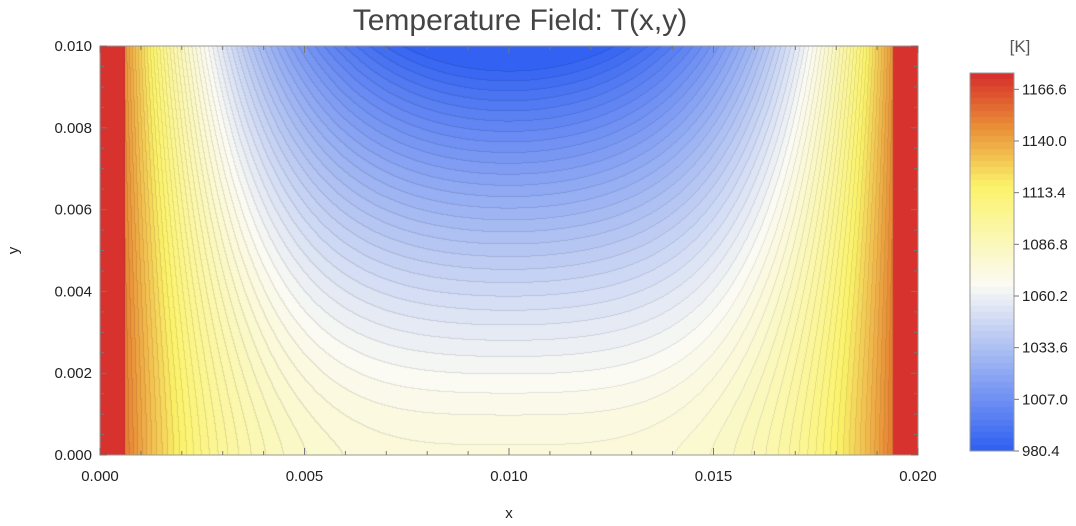 This screenshot has width=1076, height=526. What do you see at coordinates (305, 476) in the screenshot?
I see `x-tick-label: 0.005` at bounding box center [305, 476].